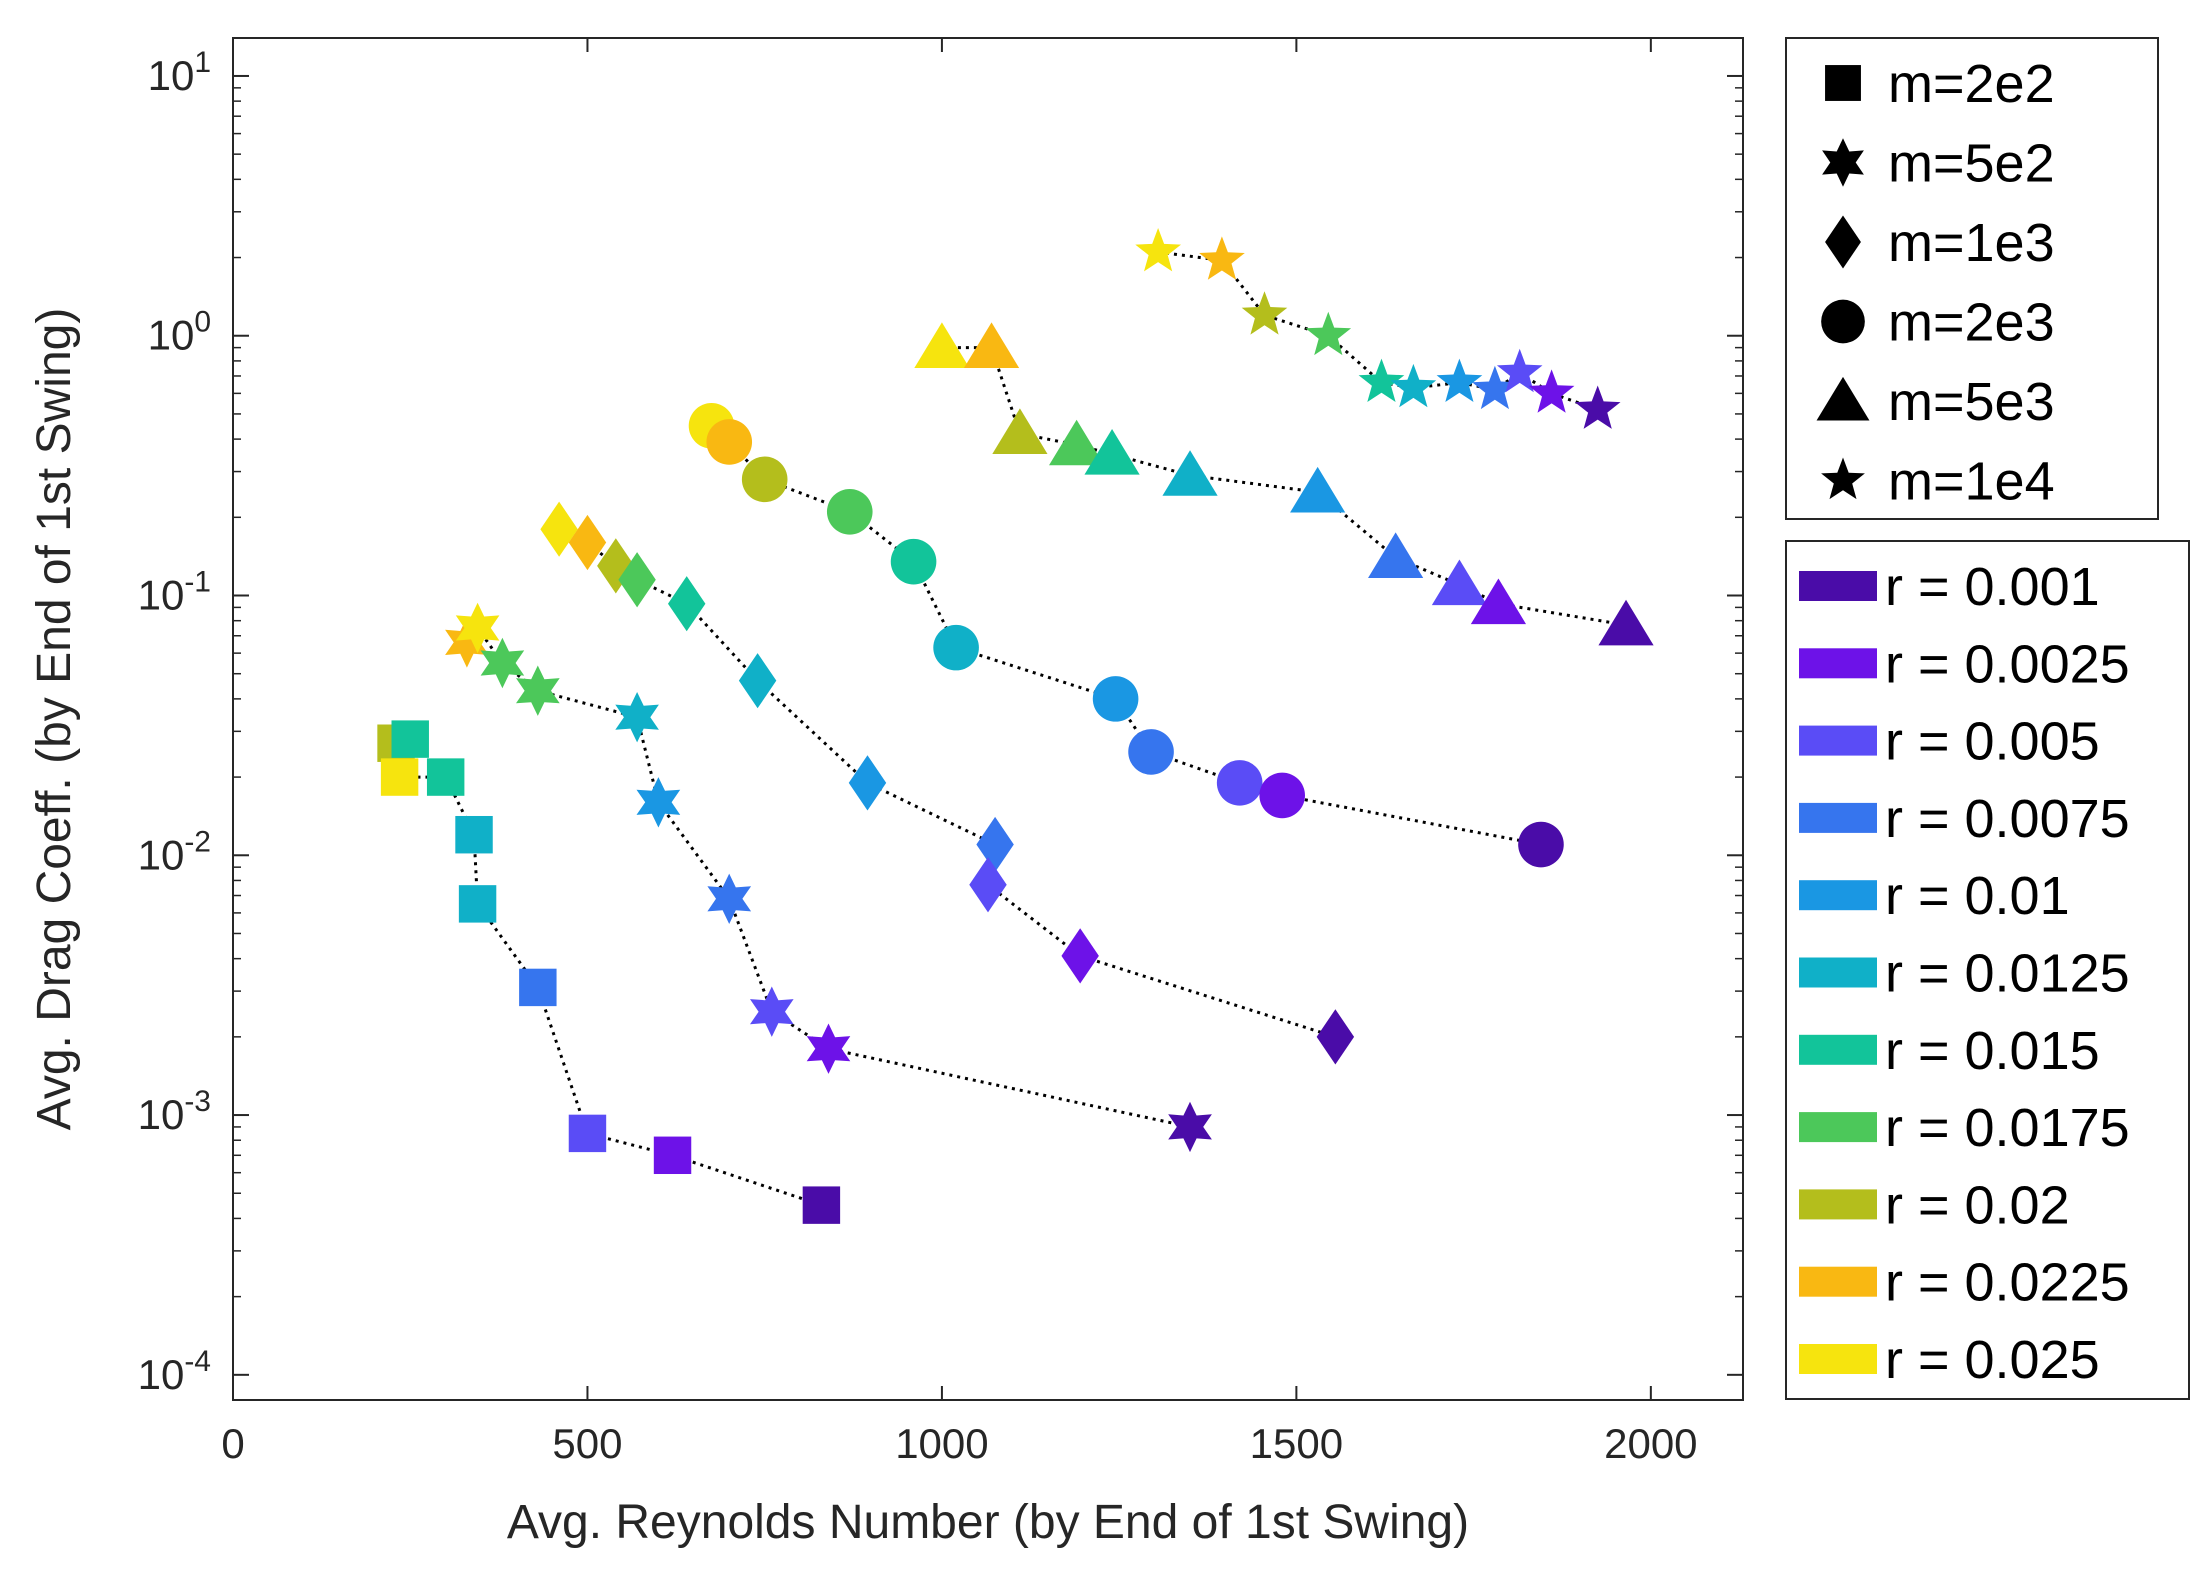 This screenshot has height=1581, width=2201. What do you see at coordinates (1843, 478) in the screenshot?
I see `legend-marker-star5` at bounding box center [1843, 478].